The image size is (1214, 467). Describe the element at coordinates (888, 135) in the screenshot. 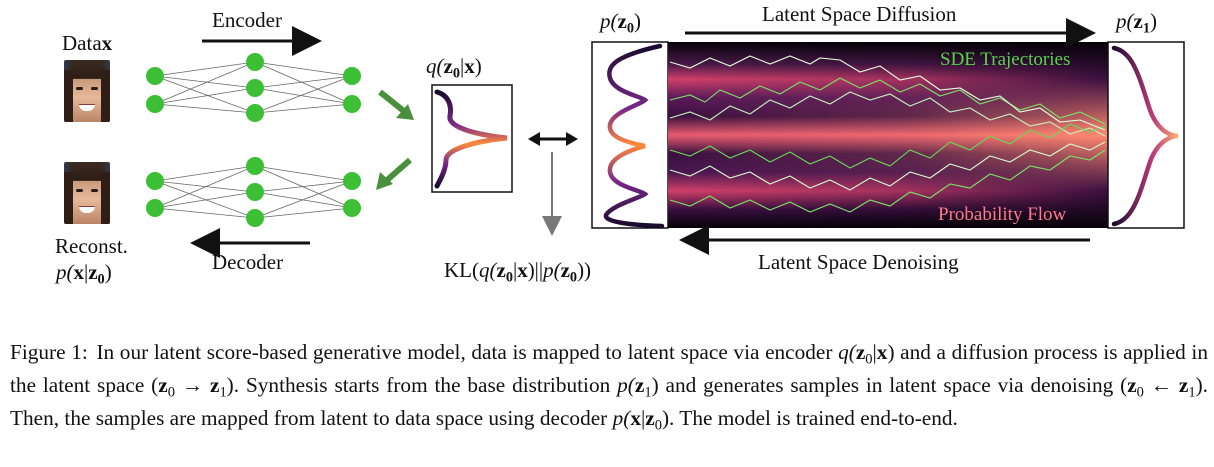

I see `diffusion-heatmap` at that location.